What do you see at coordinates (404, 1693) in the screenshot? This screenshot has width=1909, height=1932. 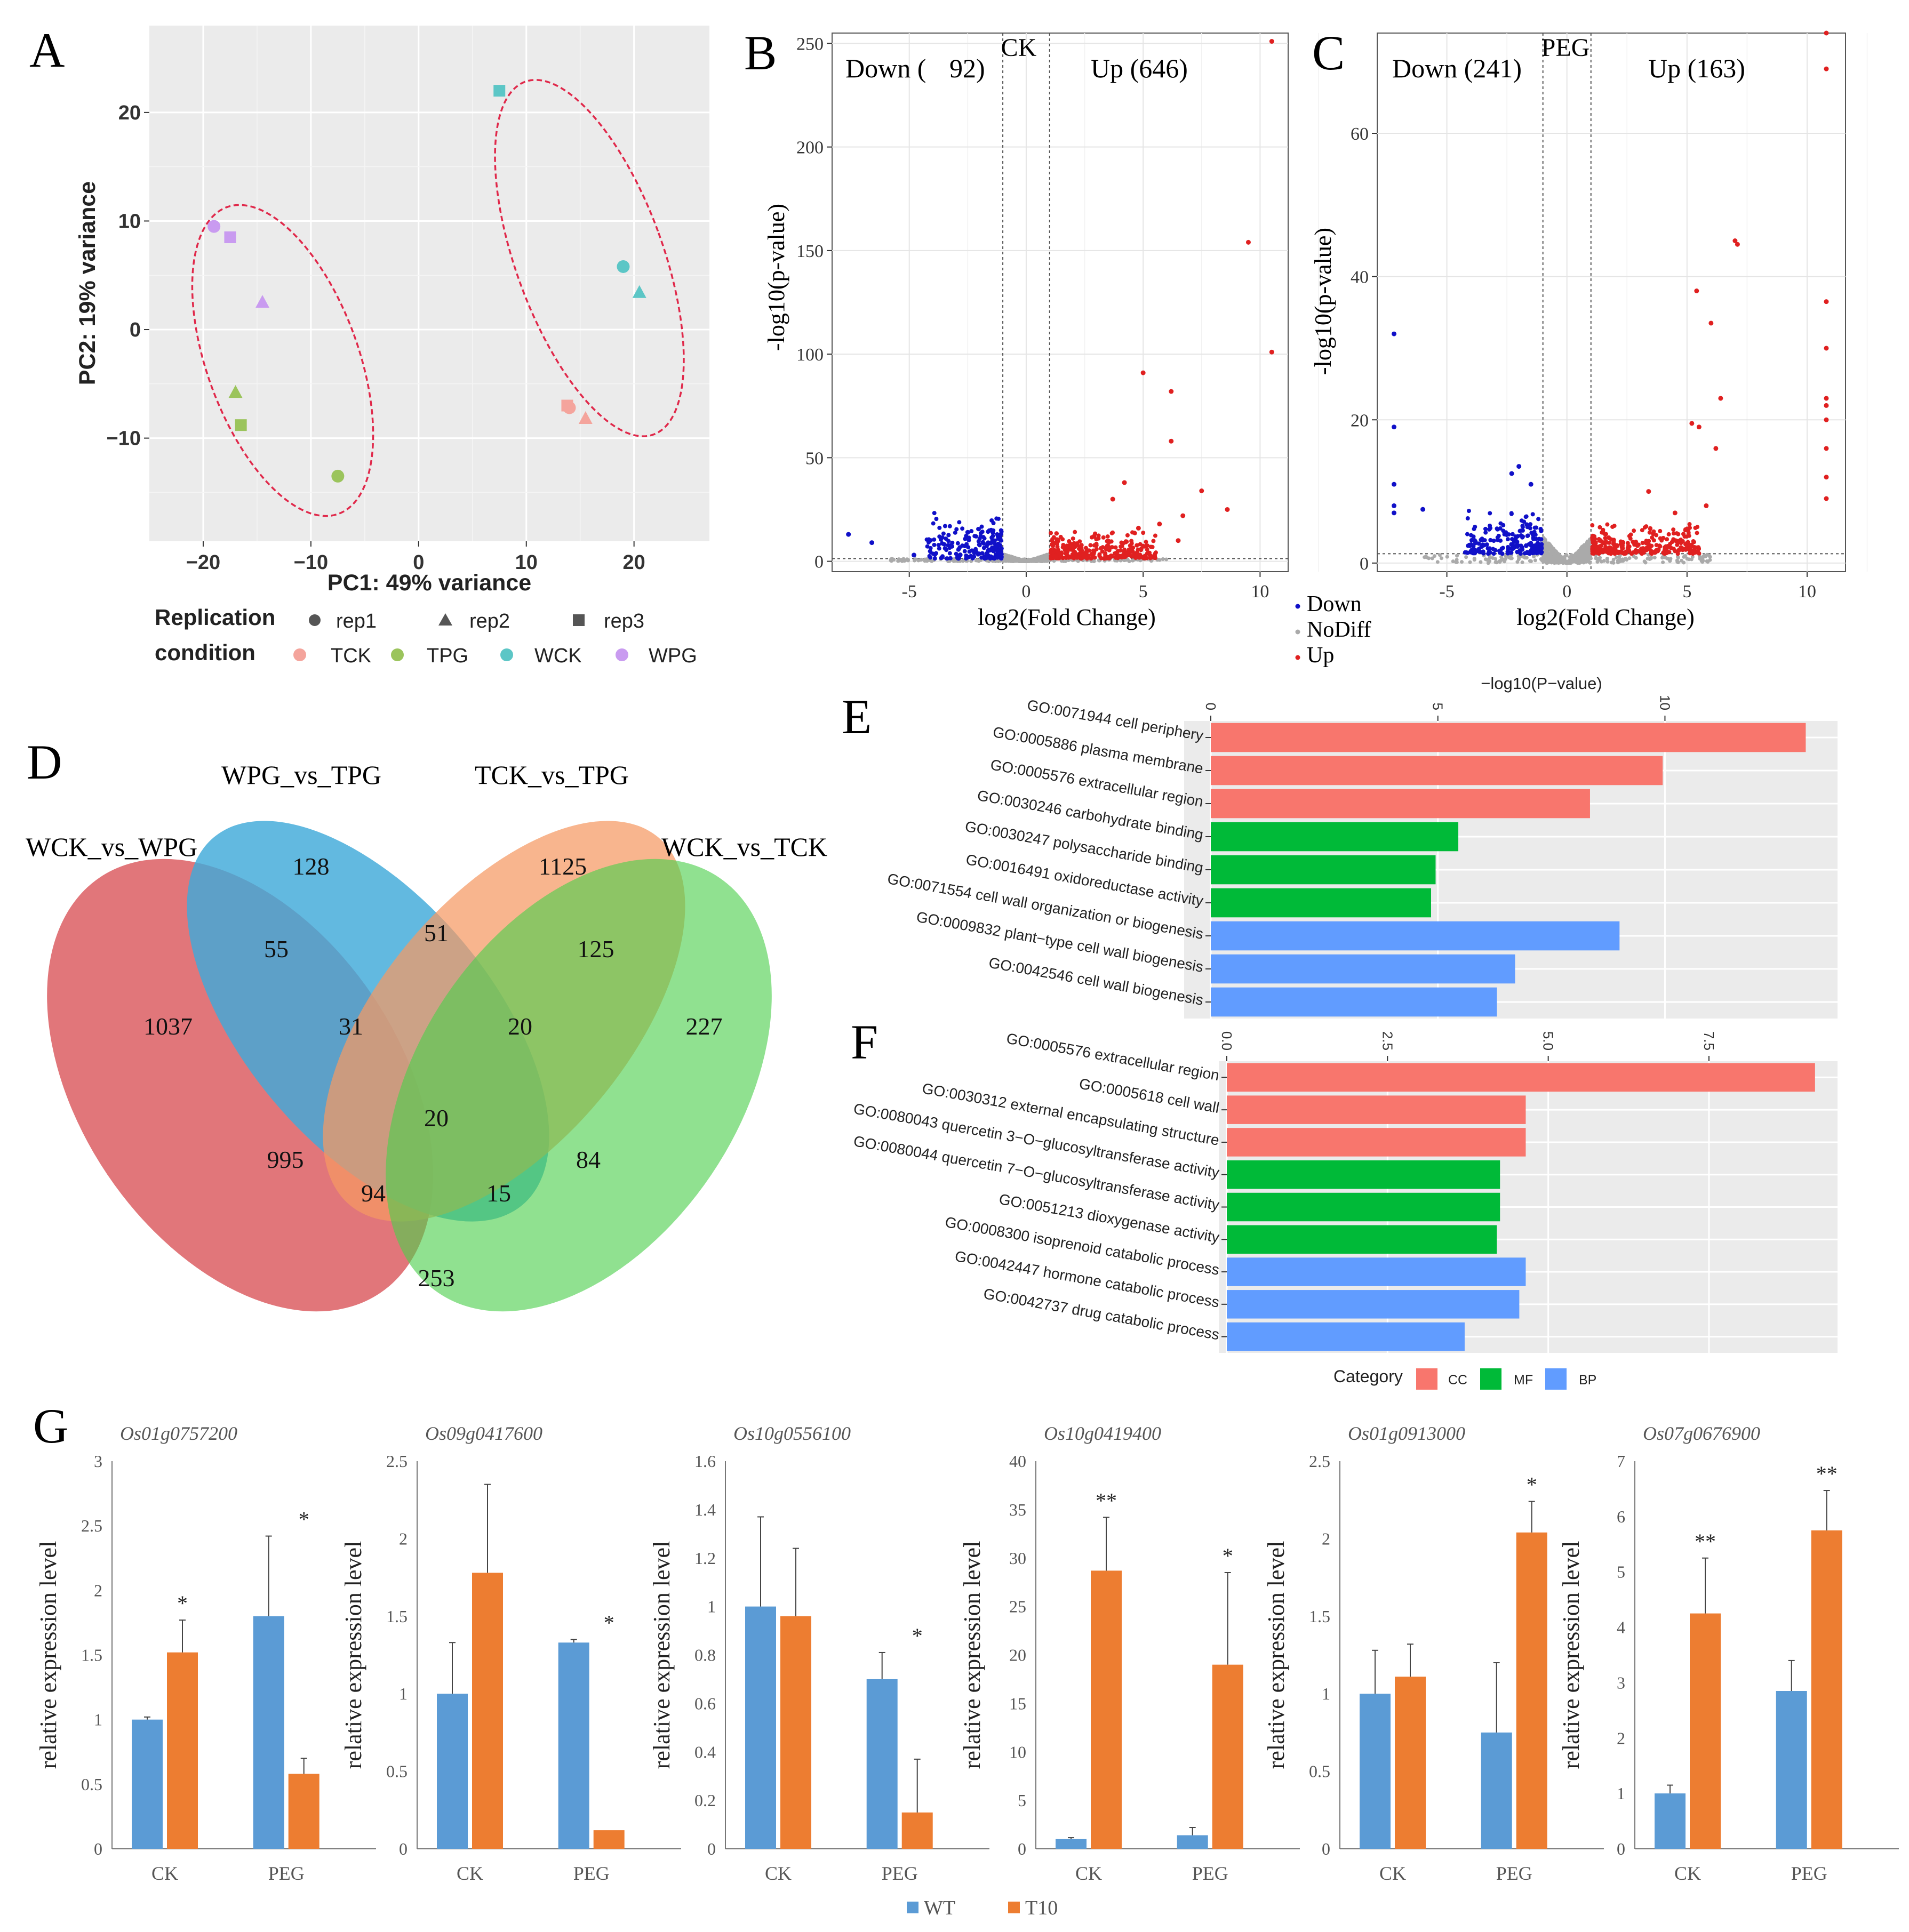 I see `qpcr-ytick-label: 1` at bounding box center [404, 1693].